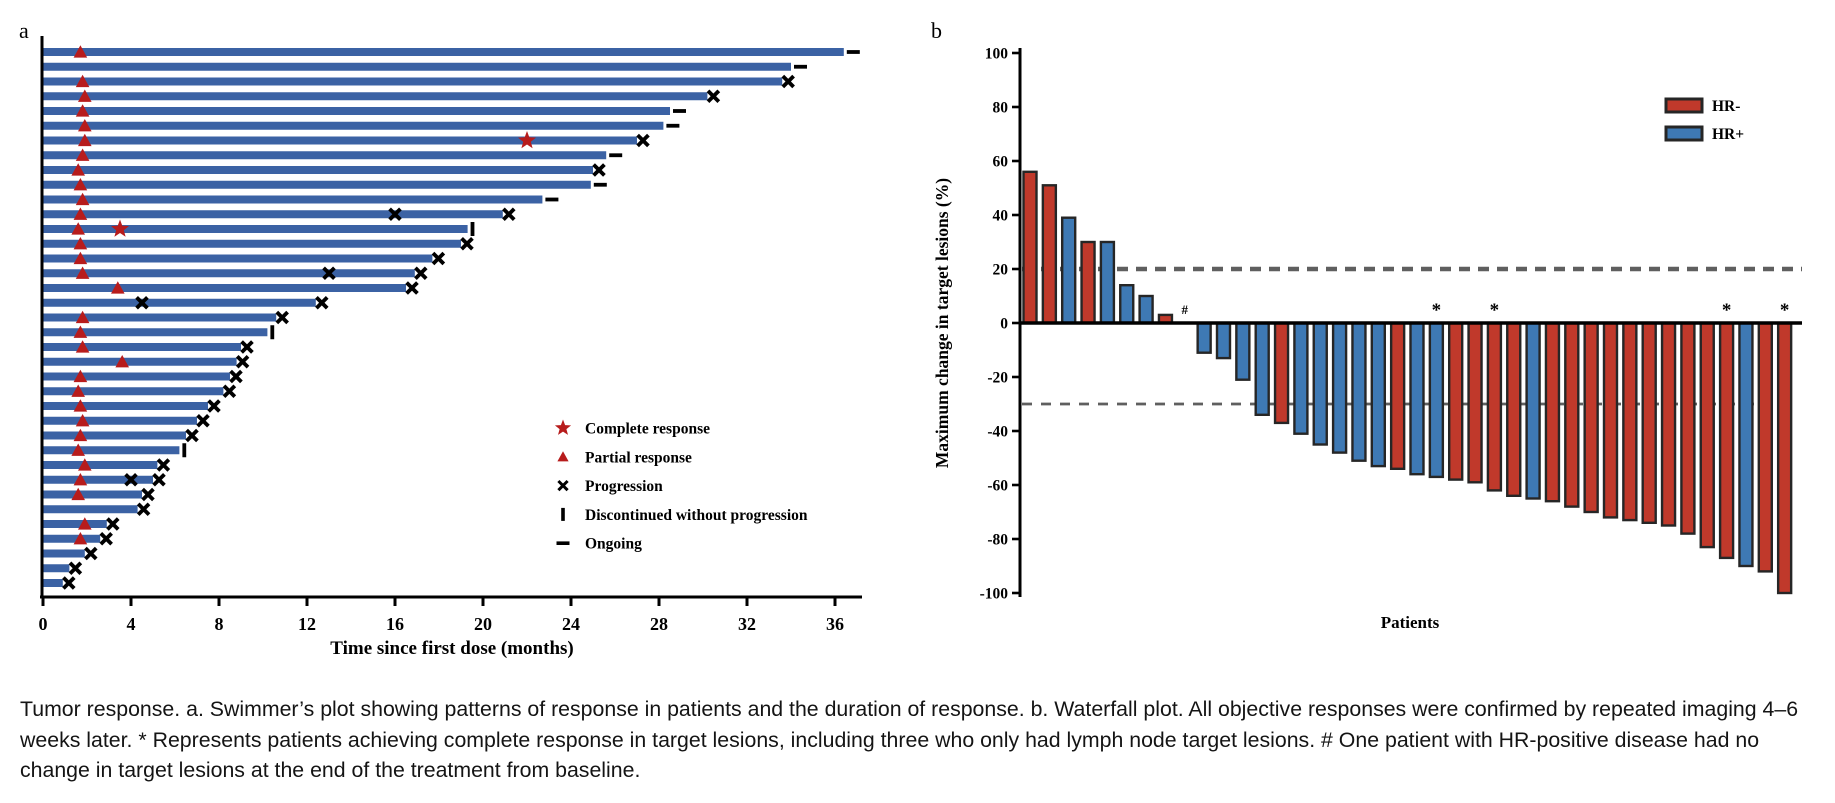 The image size is (1835, 803). What do you see at coordinates (1001, 108) in the screenshot?
I see `y-tick-label: 80` at bounding box center [1001, 108].